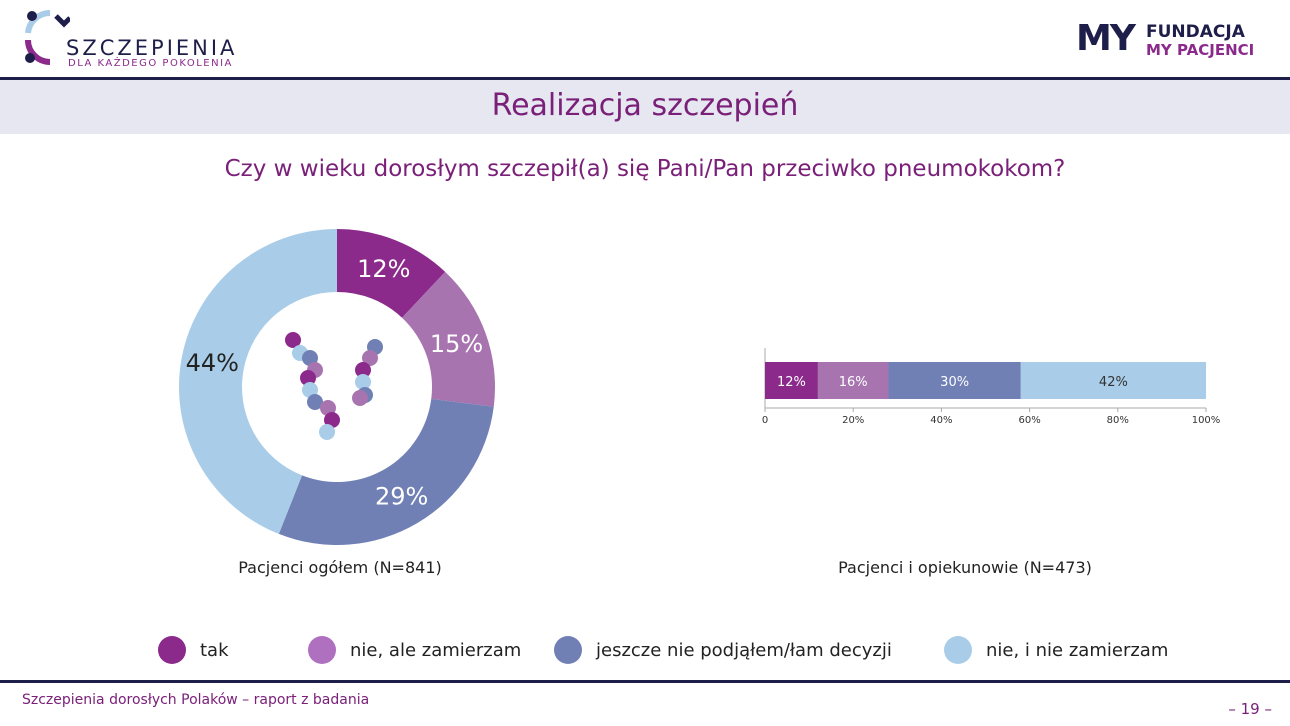 Image resolution: width=1290 pixels, height=726 pixels. I want to click on bar-chart: 12% 16% 30% 42% 0 20% 40% 60% 80% 100%, so click(991, 387).